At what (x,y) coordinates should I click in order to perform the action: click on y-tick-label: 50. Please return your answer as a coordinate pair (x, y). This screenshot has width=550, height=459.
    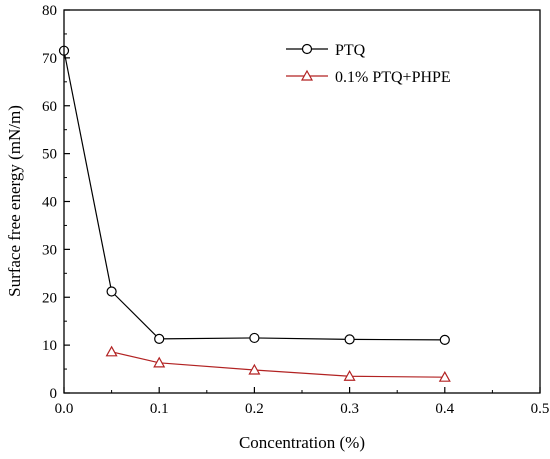
    Looking at the image, I should click on (49, 155).